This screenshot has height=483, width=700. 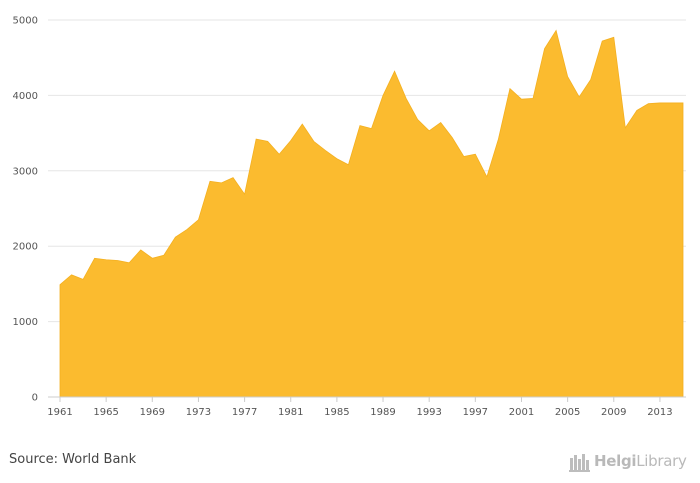 I want to click on x-tick-label: 2005, so click(x=567, y=412).